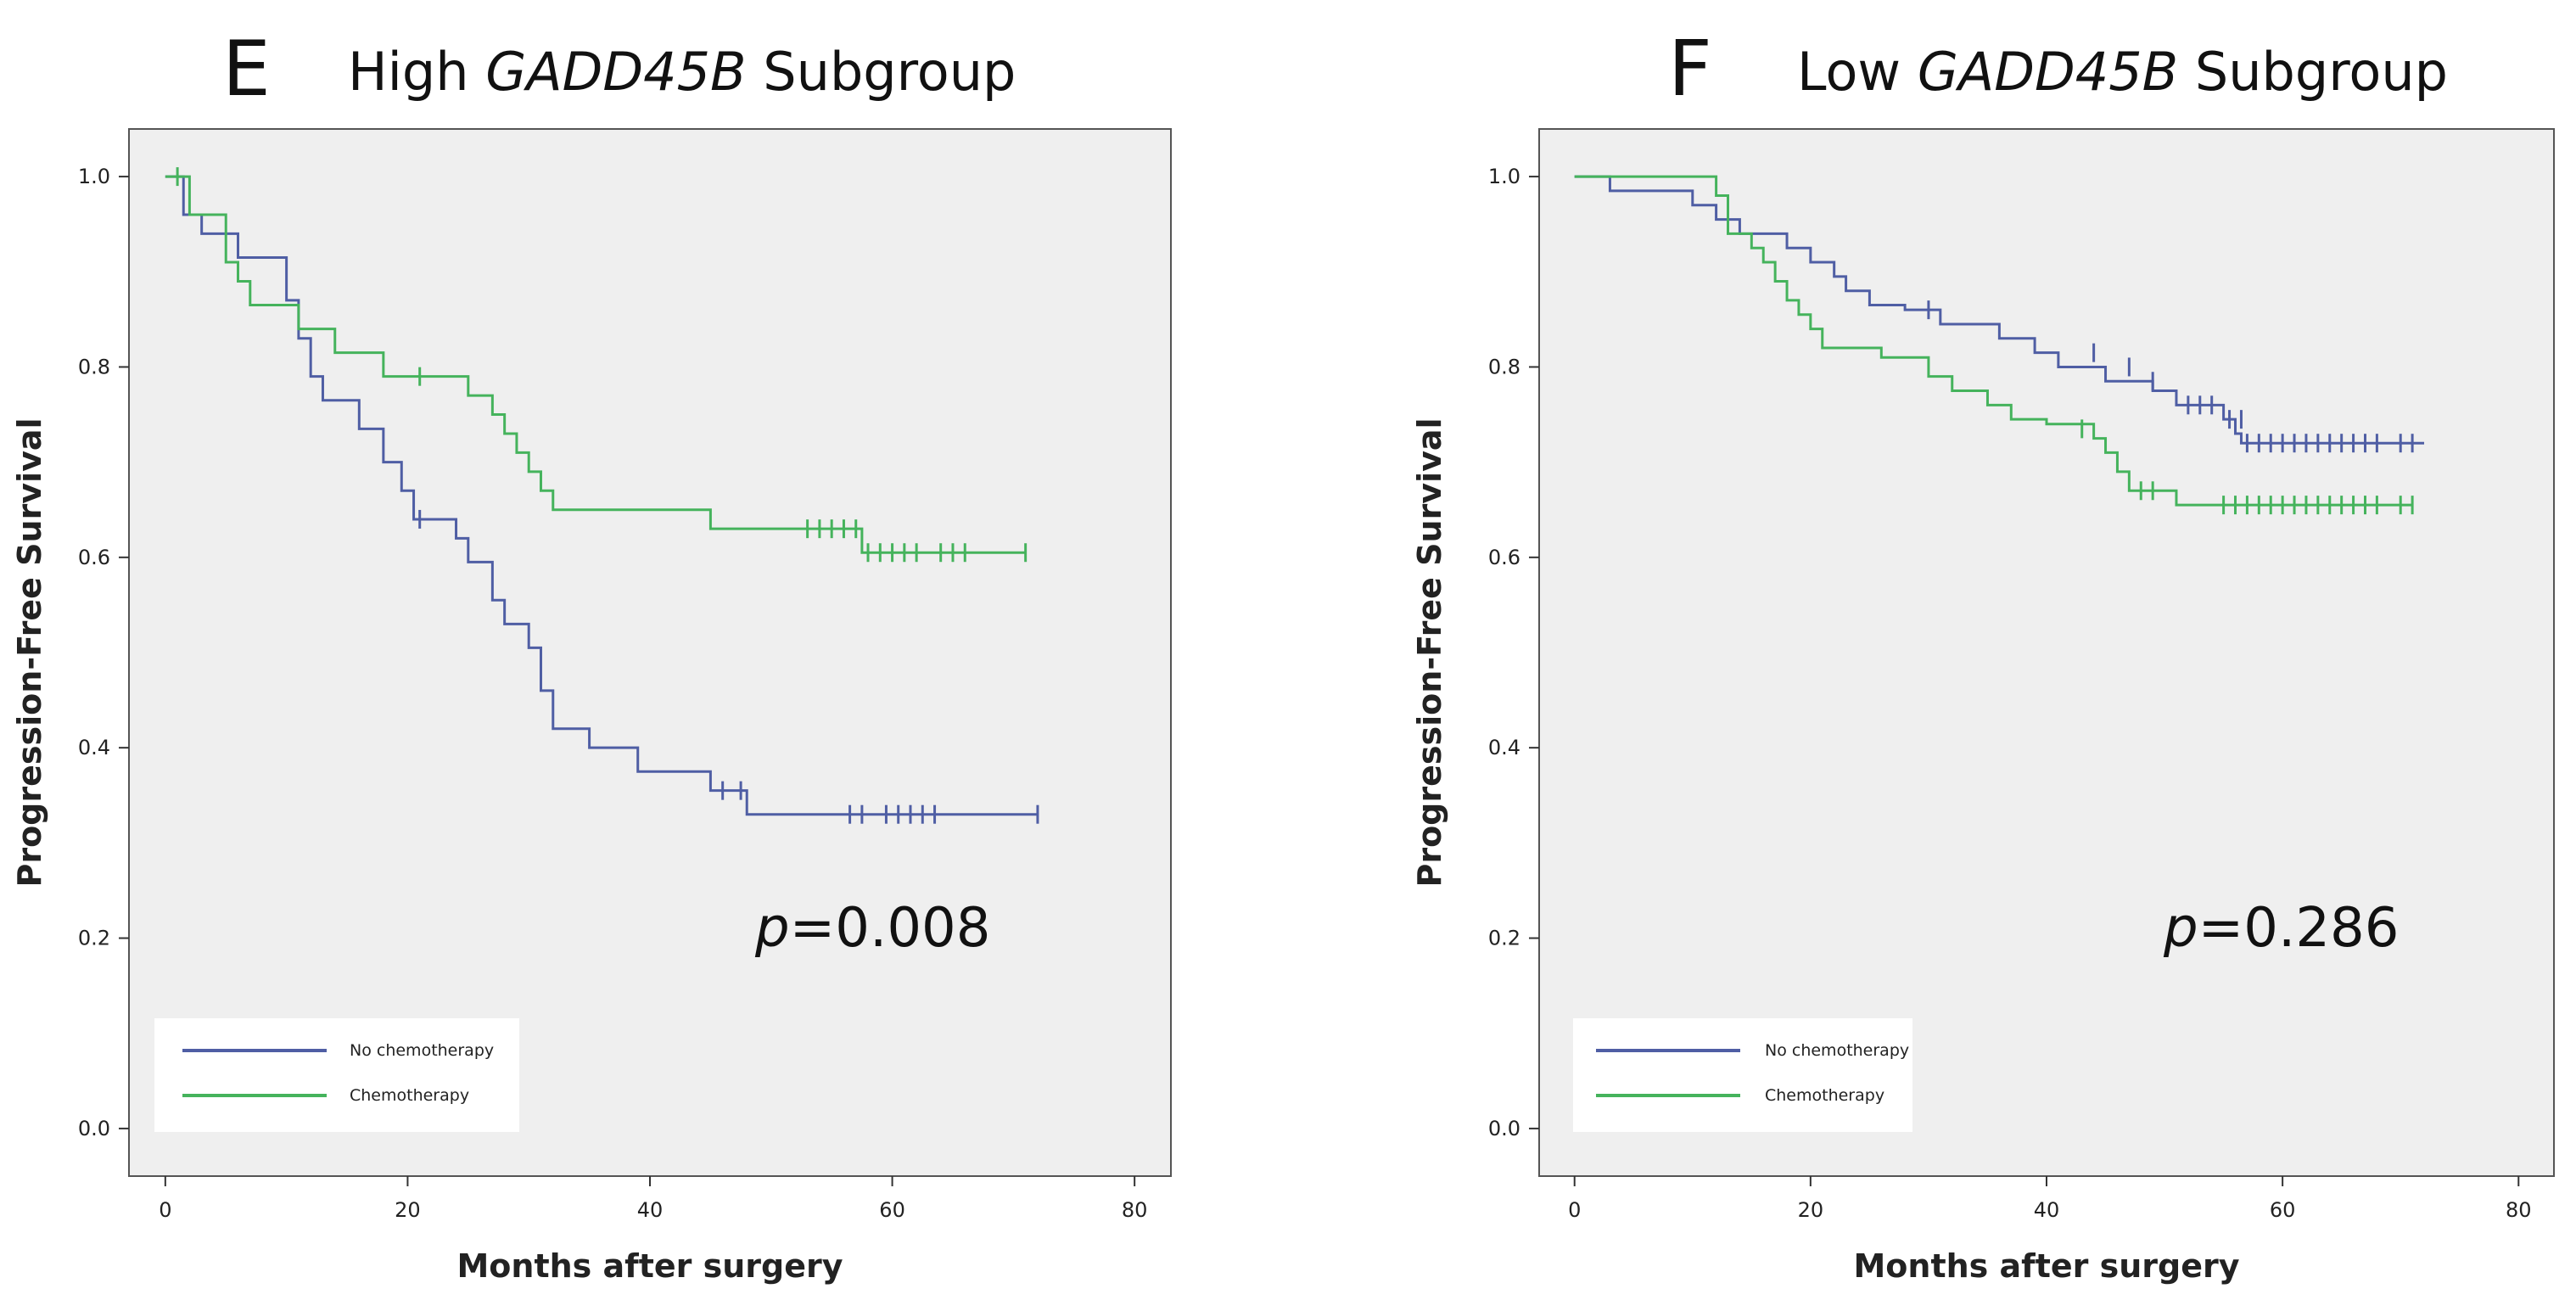  Describe the element at coordinates (2299, 928) in the screenshot. I see `p-number: =0.286` at that location.